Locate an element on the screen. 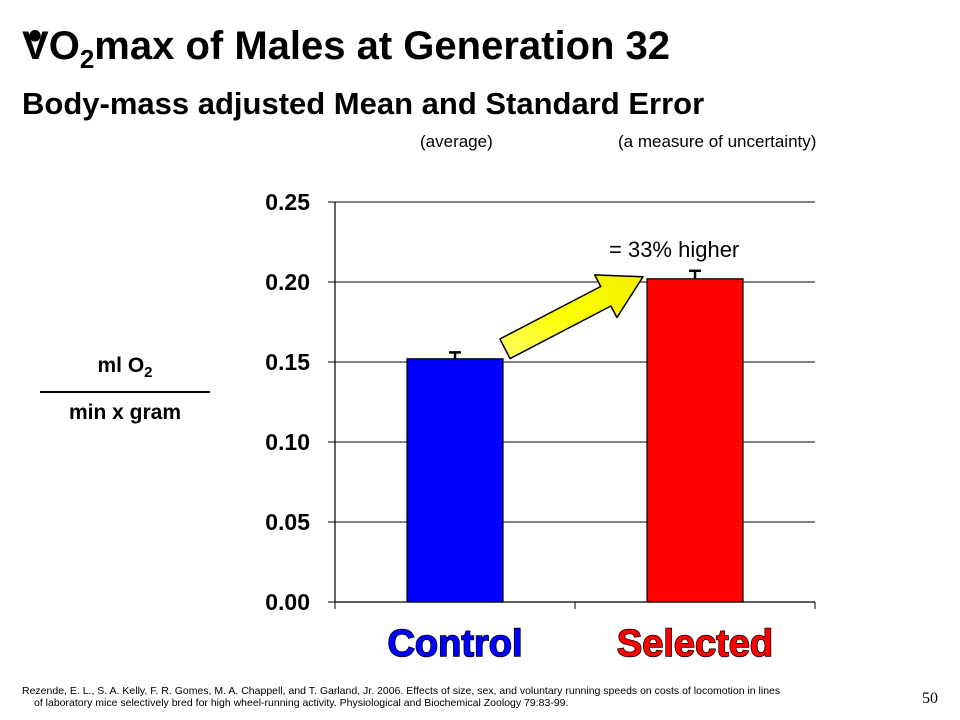 The image size is (960, 720). y-axis-label: ml O2 min x gram is located at coordinates (125, 389).